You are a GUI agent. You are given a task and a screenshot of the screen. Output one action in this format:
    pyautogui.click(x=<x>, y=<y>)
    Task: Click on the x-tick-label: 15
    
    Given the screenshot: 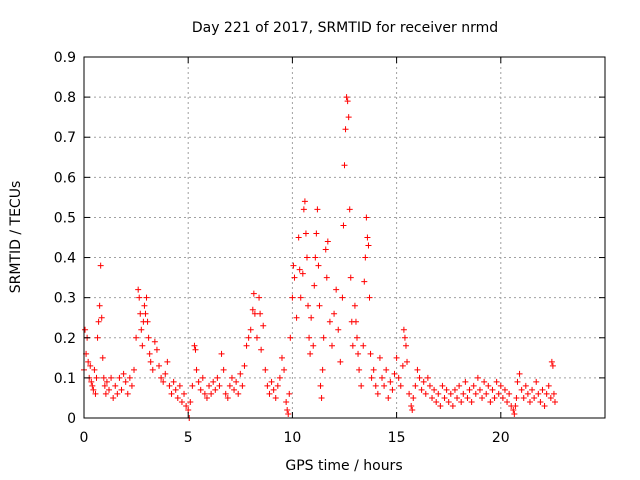 What is the action you would take?
    pyautogui.click(x=397, y=438)
    